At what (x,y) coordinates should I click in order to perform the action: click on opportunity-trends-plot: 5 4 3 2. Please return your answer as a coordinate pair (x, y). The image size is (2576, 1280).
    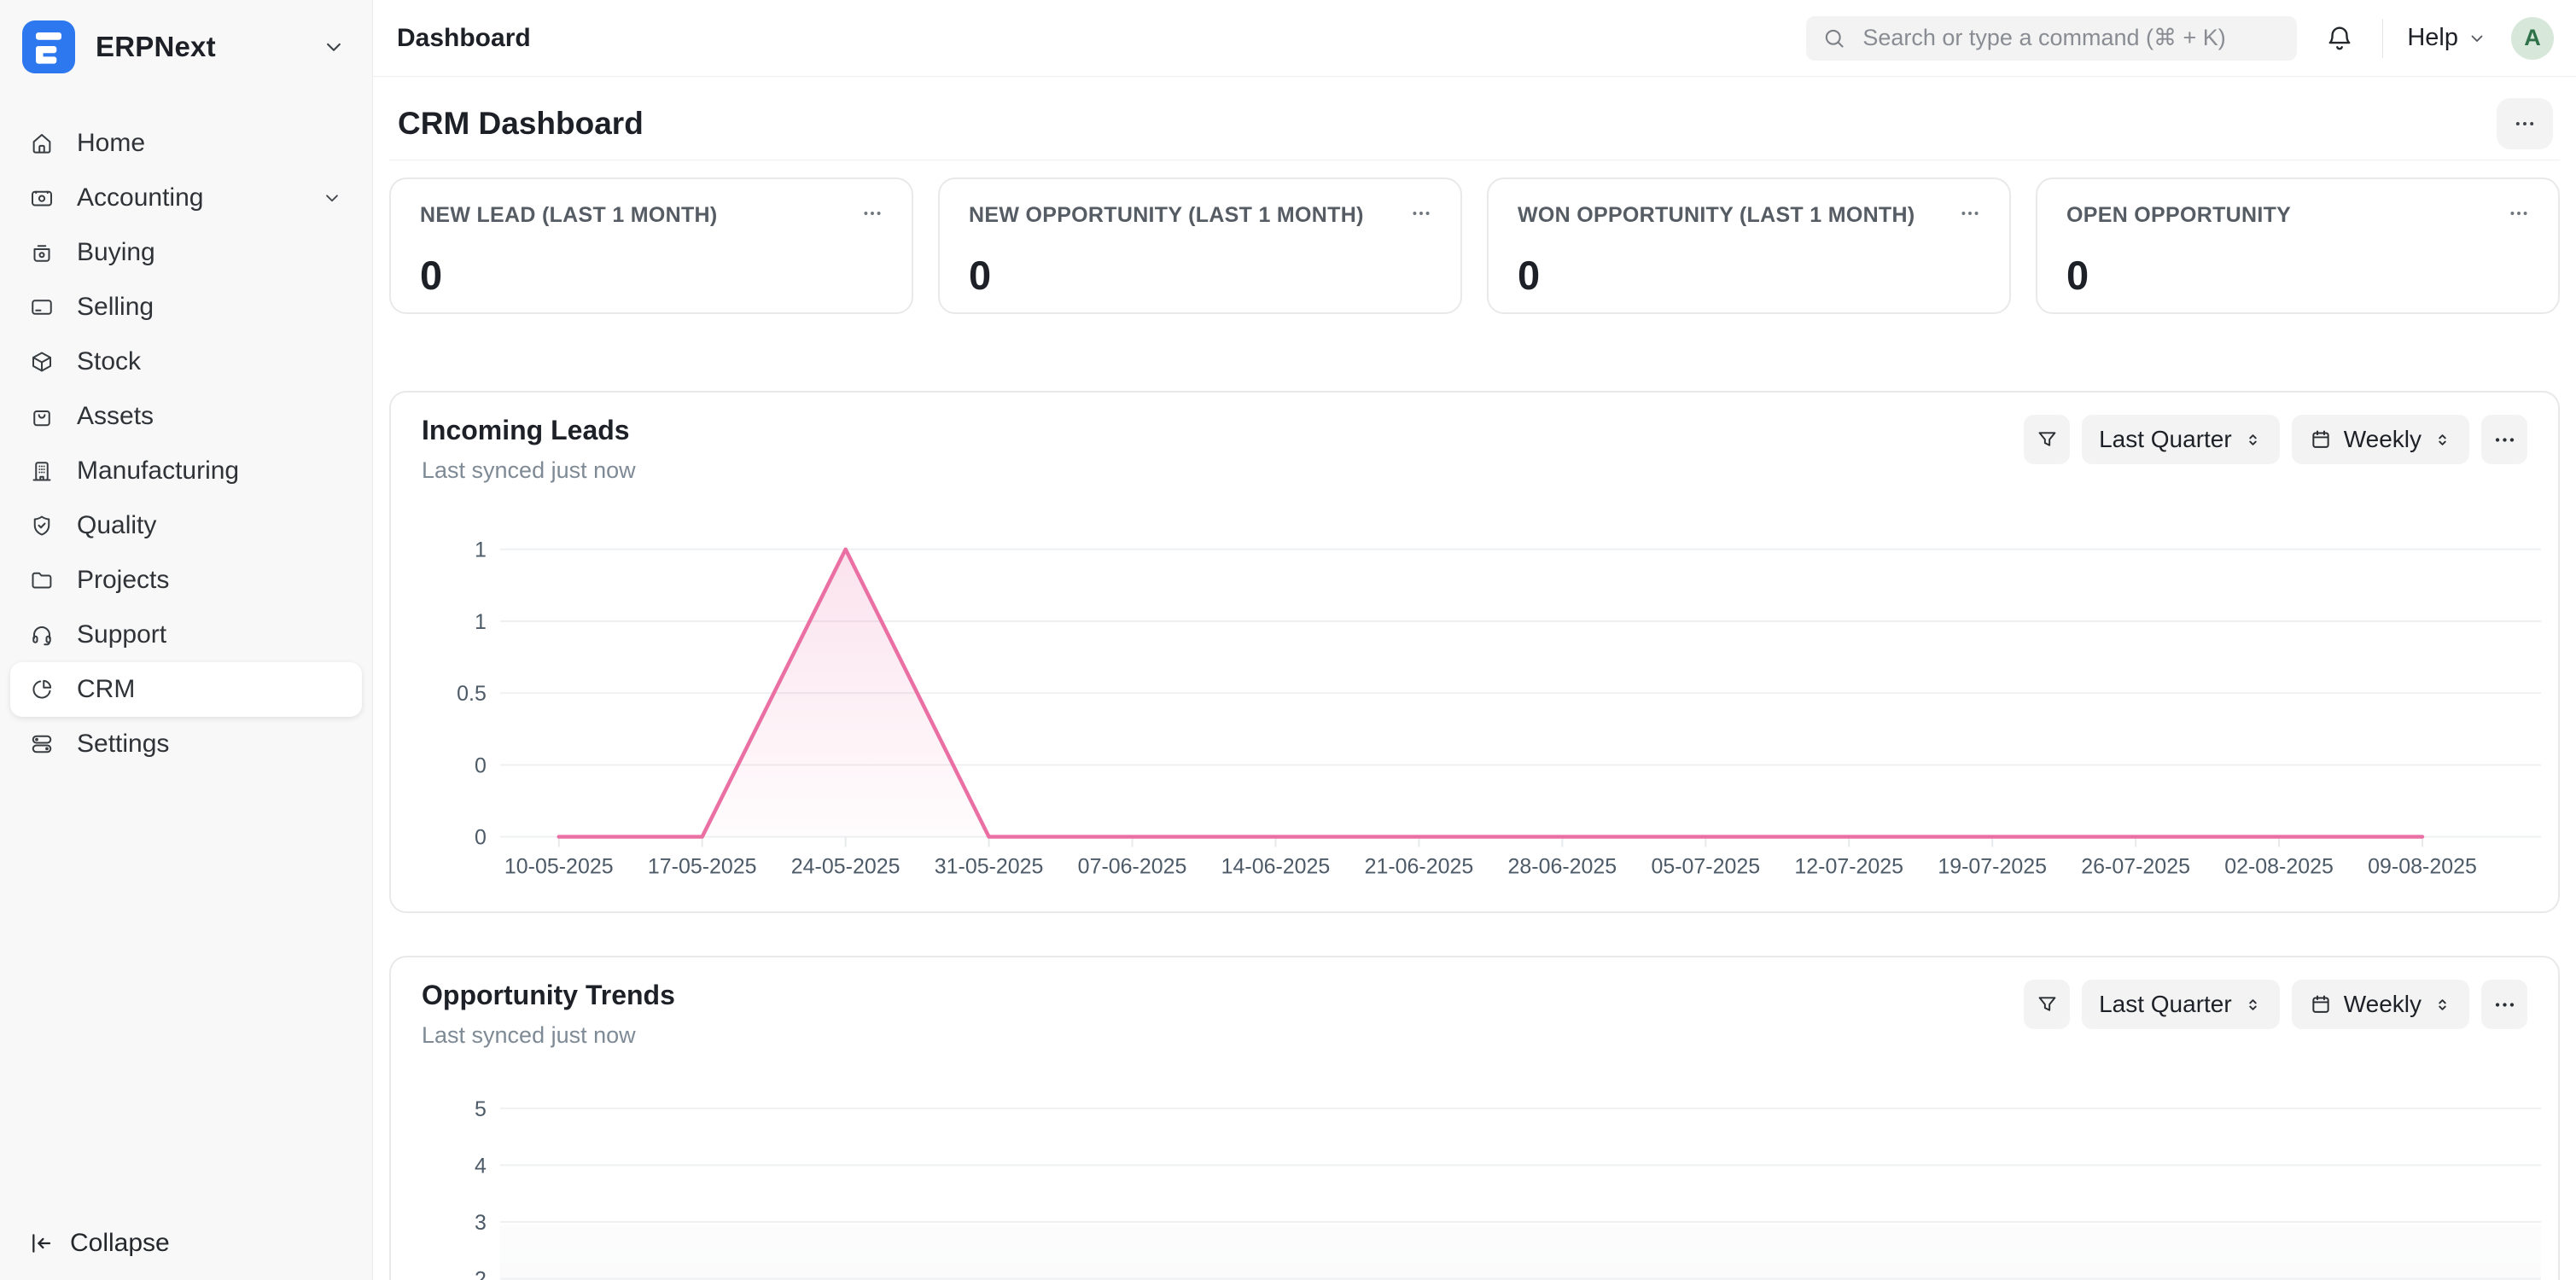
    Looking at the image, I should click on (1508, 1188).